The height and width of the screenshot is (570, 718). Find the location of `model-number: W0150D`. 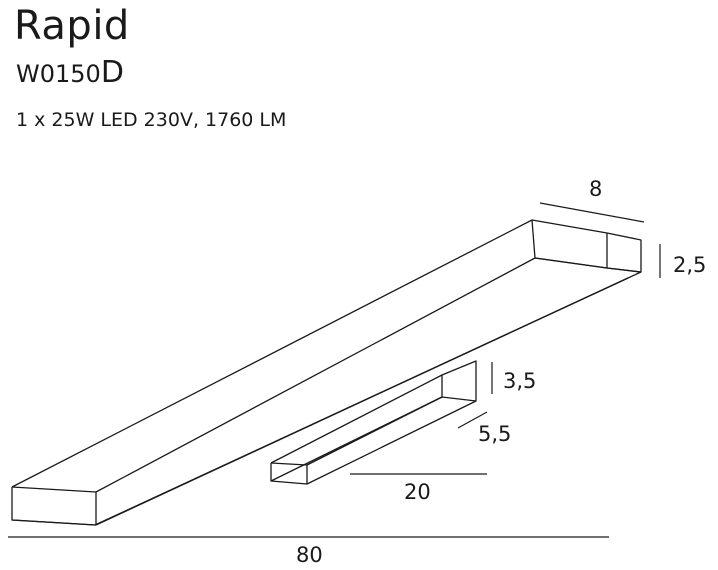

model-number: W0150D is located at coordinates (70, 73).